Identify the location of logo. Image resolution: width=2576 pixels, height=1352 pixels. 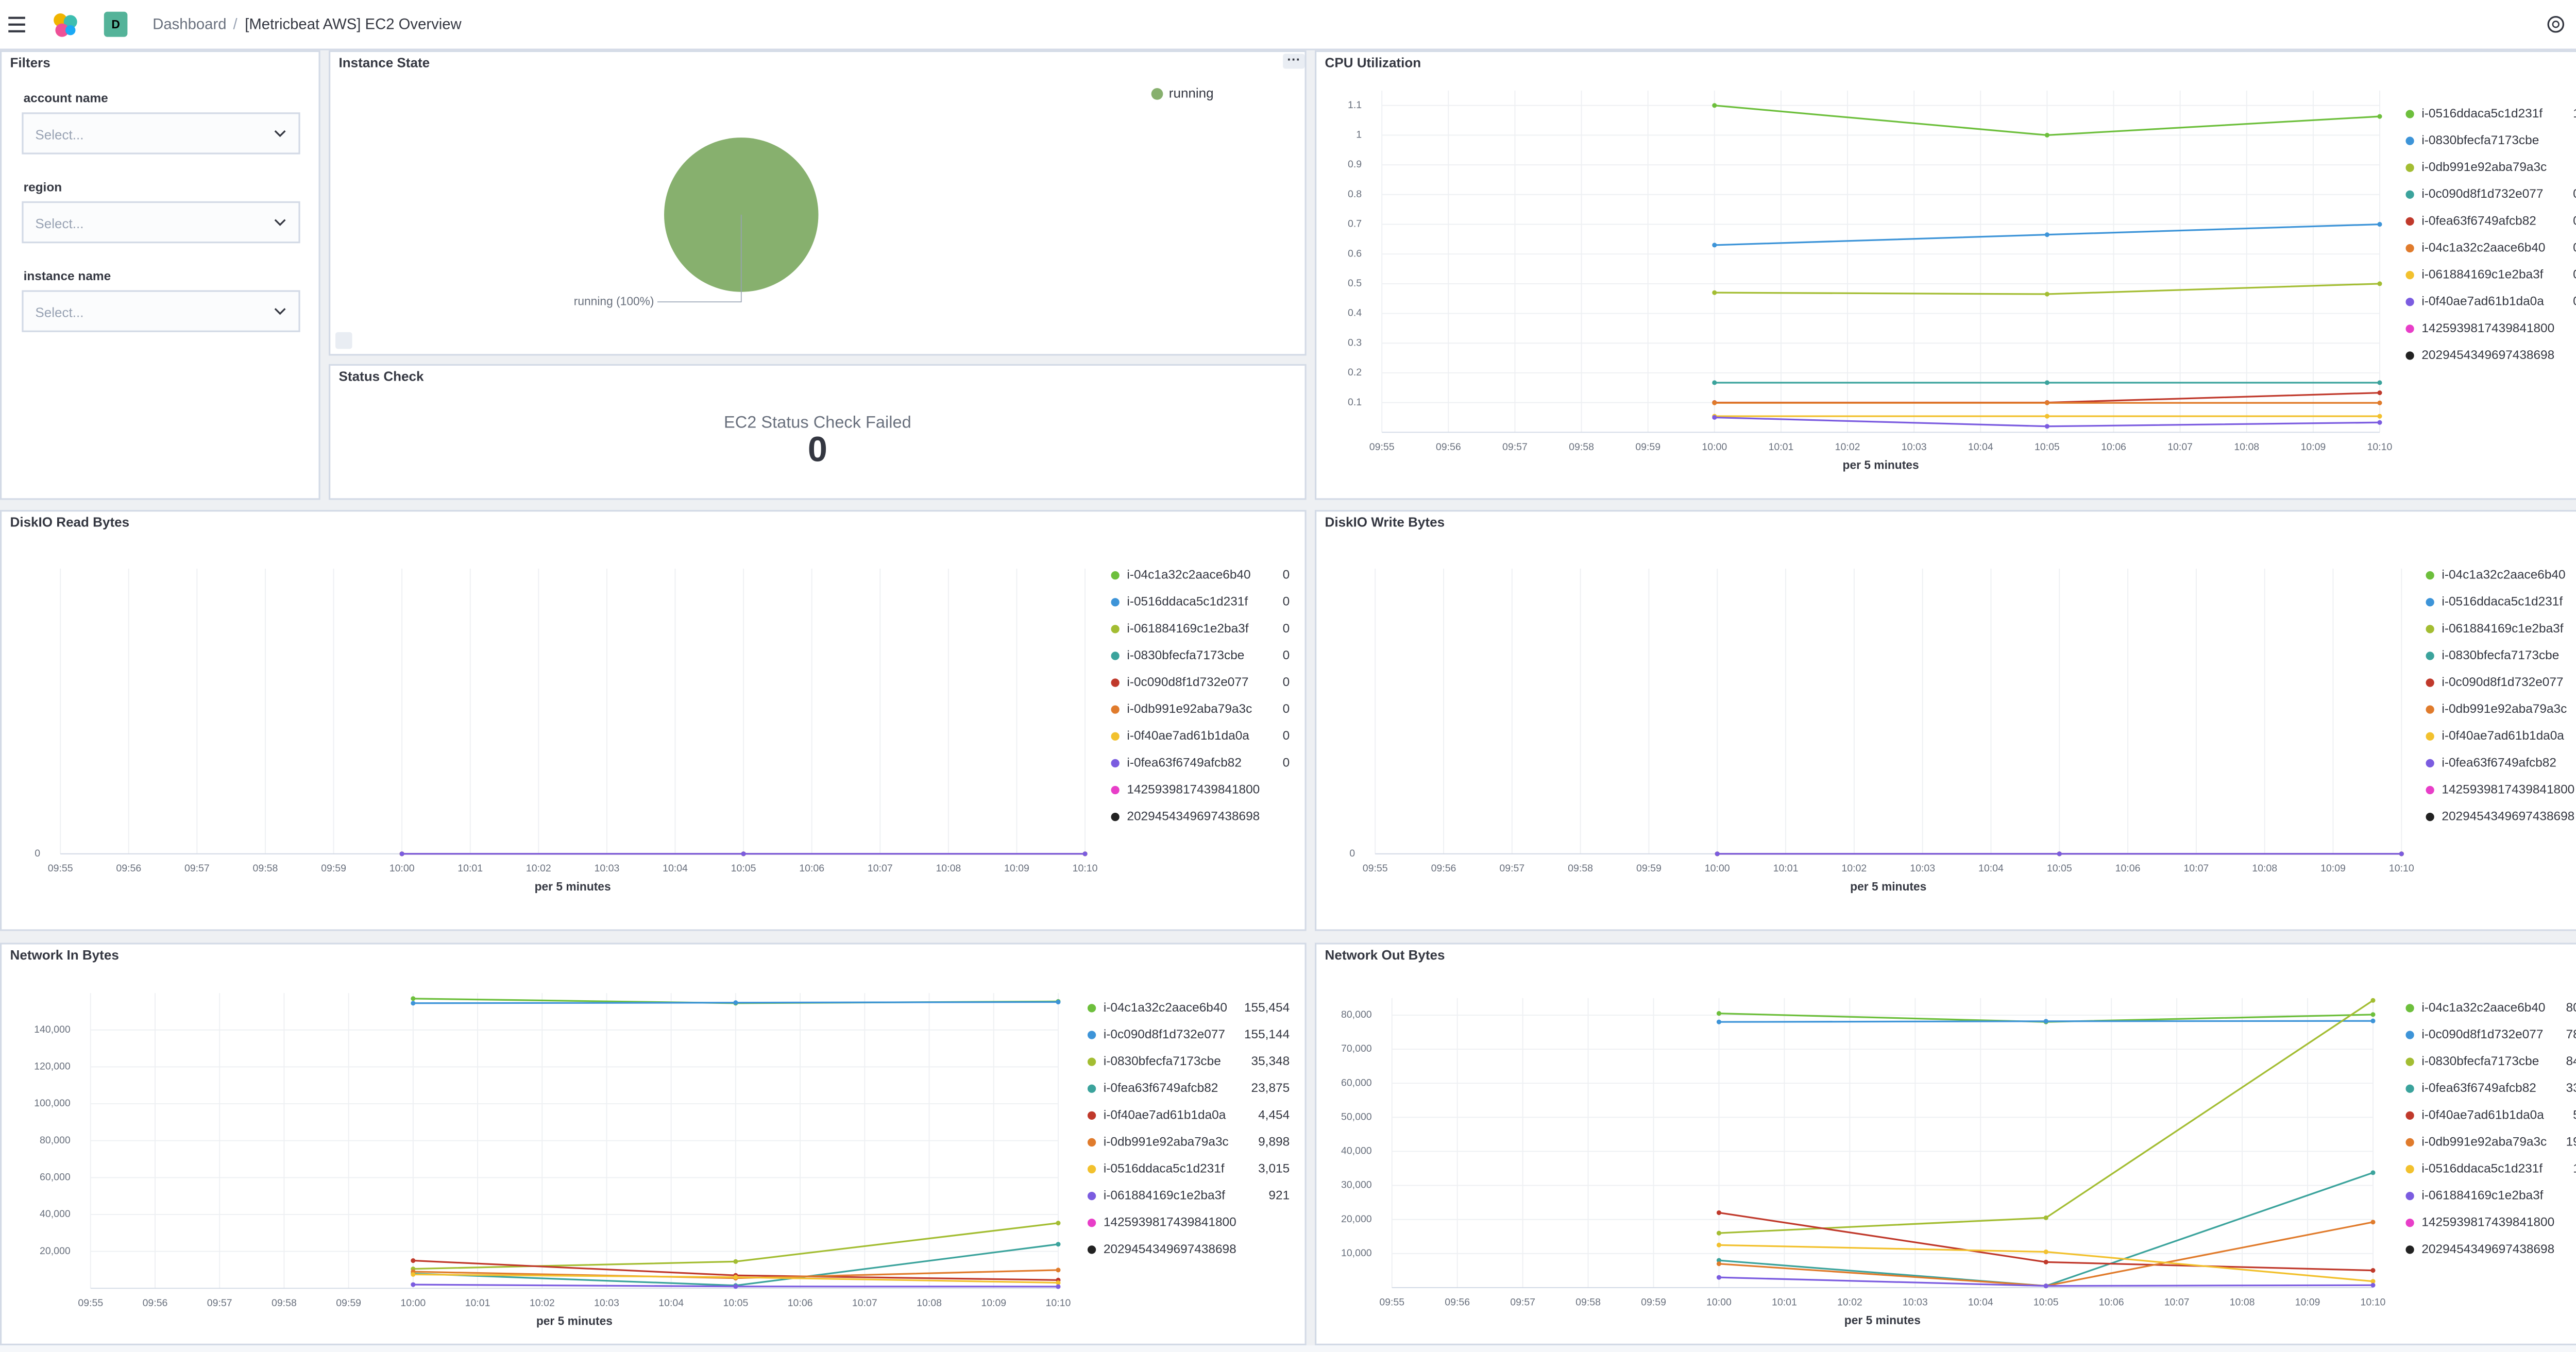
(65, 25).